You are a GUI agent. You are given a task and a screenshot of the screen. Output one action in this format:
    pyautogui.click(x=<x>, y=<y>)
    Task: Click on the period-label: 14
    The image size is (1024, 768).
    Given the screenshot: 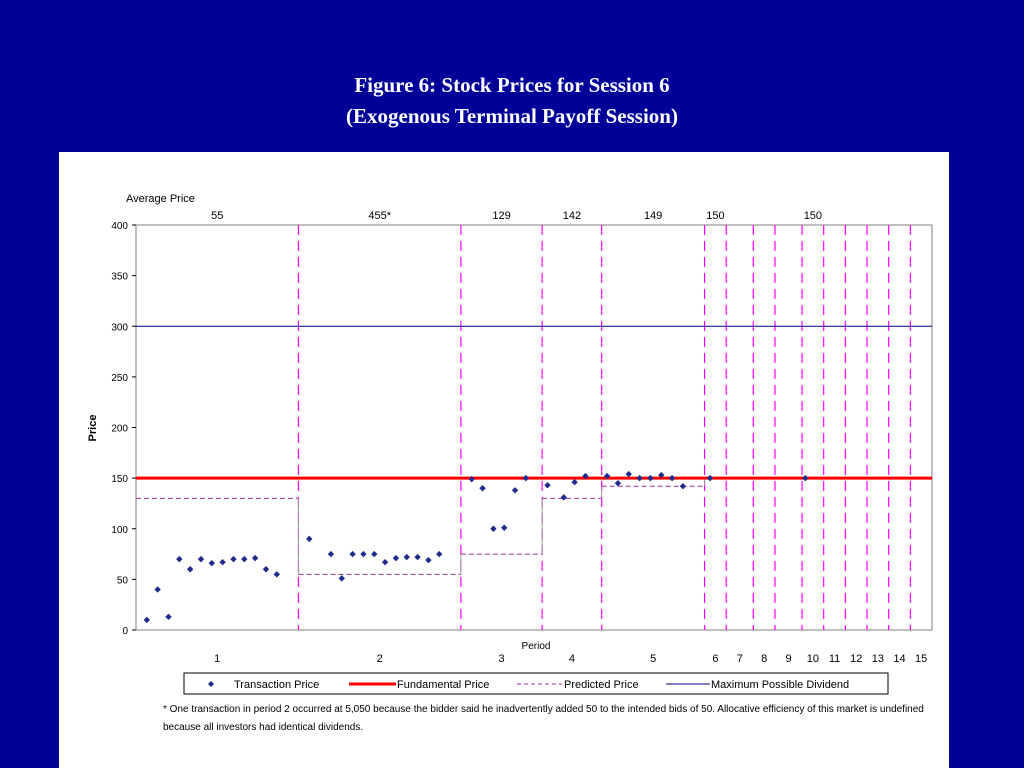 What is the action you would take?
    pyautogui.click(x=899, y=659)
    